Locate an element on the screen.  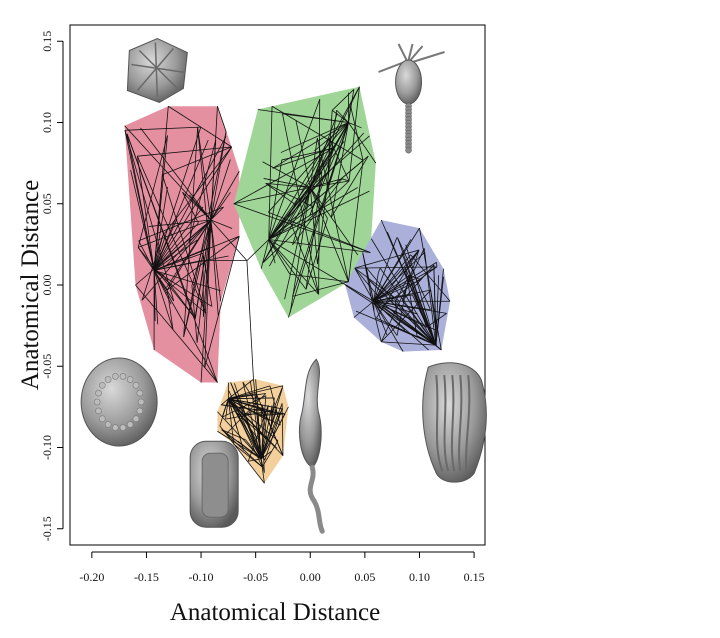
folded-cup-fossil is located at coordinates (454, 422).